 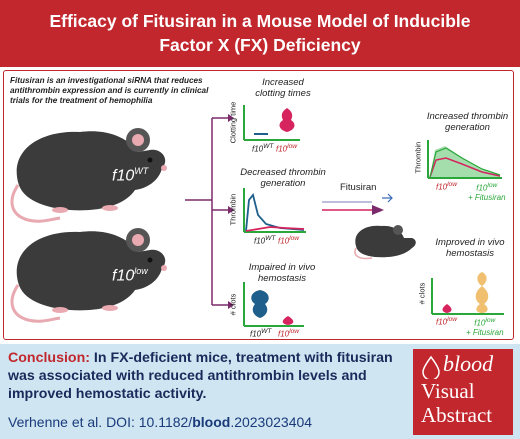 I want to click on low-clot-violin, so click(x=287, y=120).